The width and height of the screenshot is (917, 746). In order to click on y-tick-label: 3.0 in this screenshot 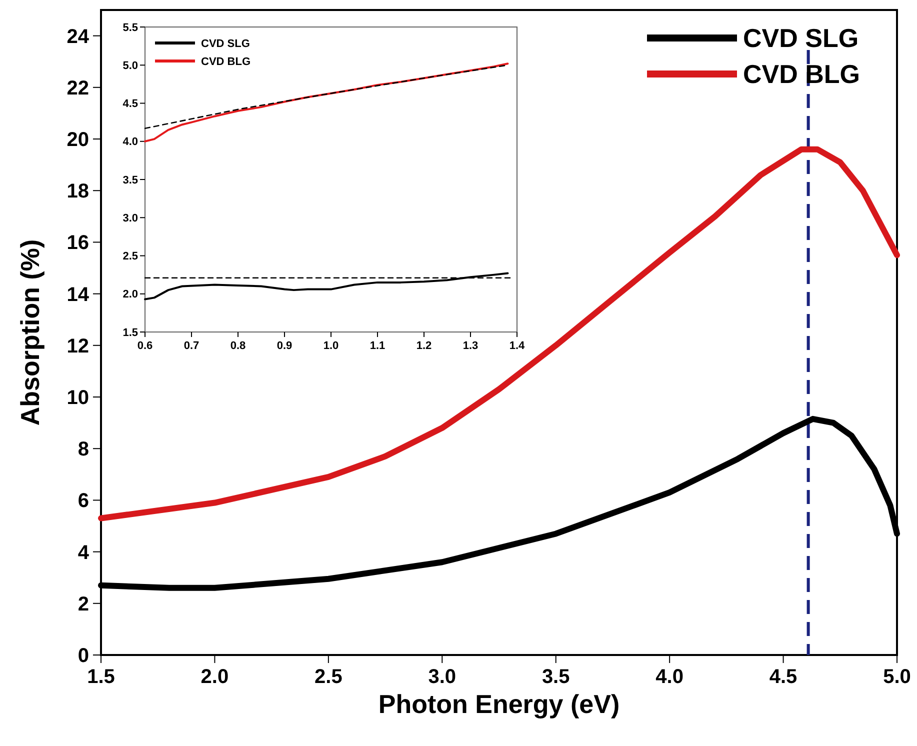, I will do `click(130, 218)`.